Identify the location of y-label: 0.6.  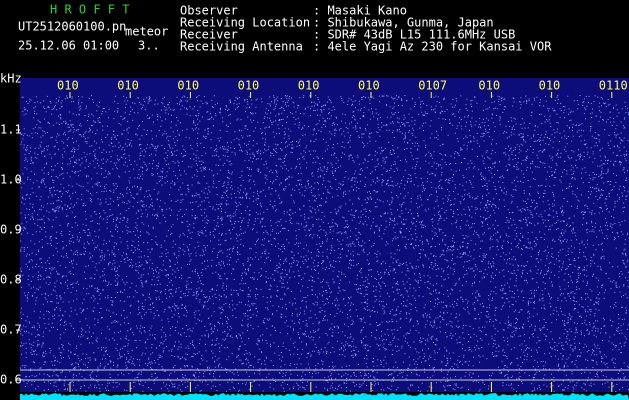
(11, 380).